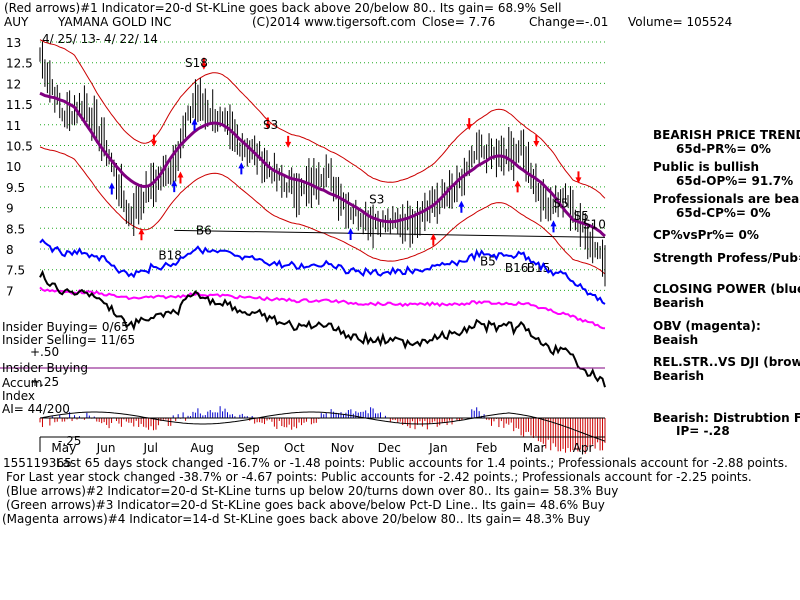 The width and height of the screenshot is (800, 600). I want to click on pr-value: 65d-PR%= 0%, so click(723, 149).